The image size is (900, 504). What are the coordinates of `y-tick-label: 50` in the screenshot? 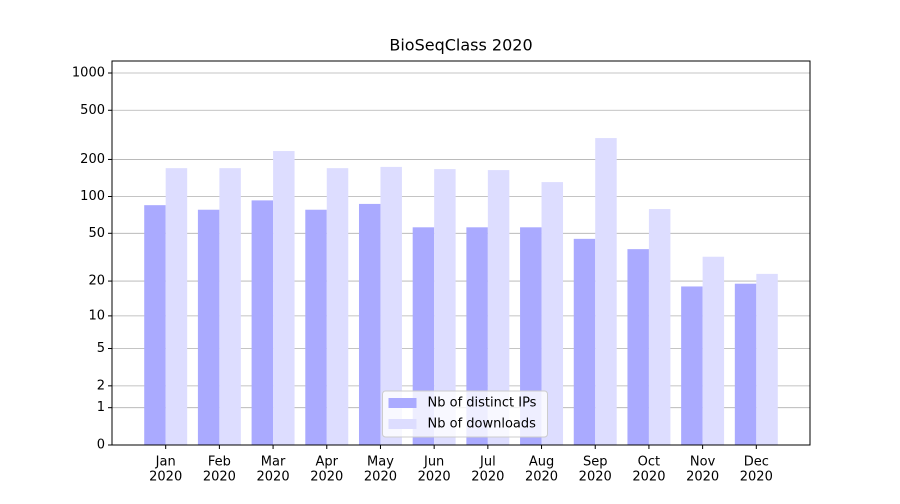 It's located at (96, 233).